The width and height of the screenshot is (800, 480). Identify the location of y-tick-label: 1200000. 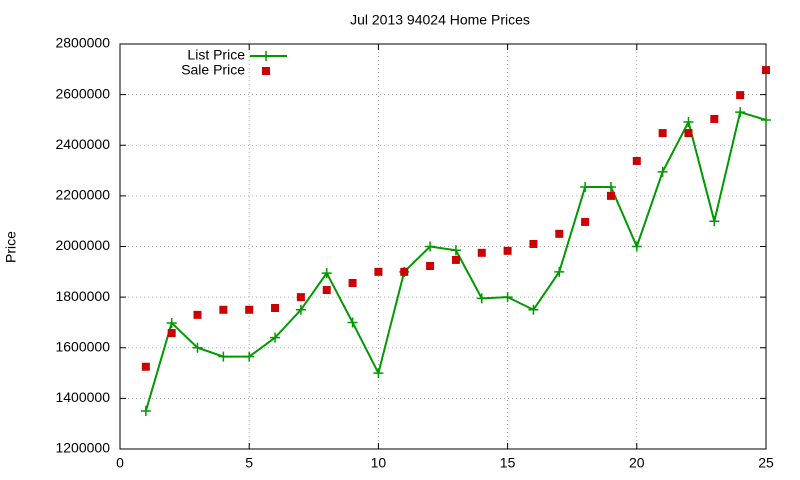
(82, 448).